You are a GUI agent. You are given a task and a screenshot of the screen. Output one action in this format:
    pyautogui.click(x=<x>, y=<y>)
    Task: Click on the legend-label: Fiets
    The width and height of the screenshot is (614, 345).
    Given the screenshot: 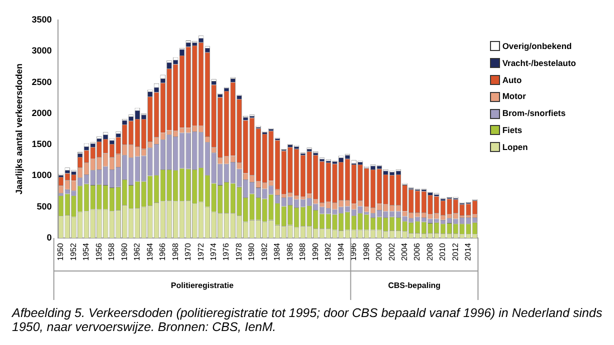 What is the action you would take?
    pyautogui.click(x=512, y=130)
    